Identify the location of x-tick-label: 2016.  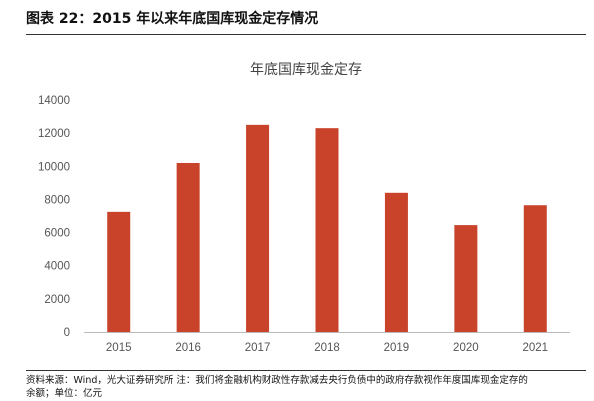
(188, 348).